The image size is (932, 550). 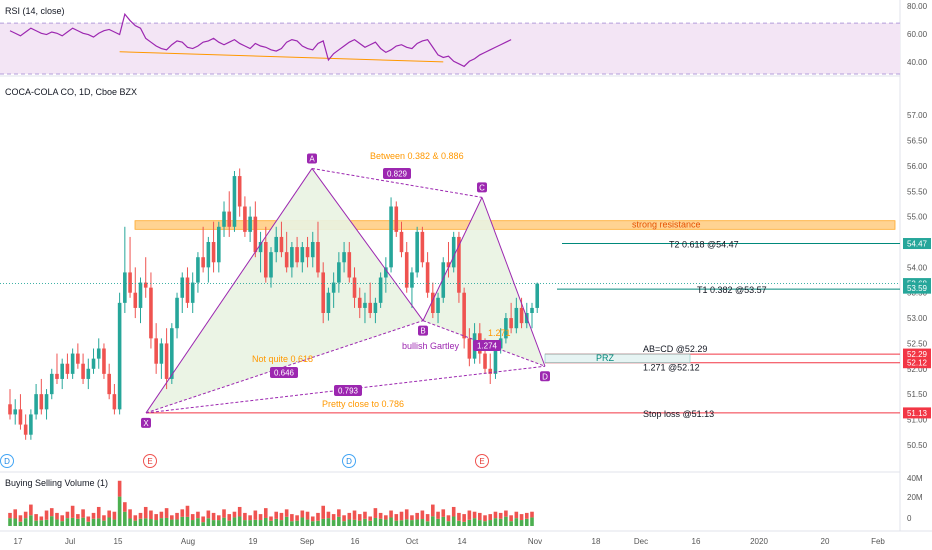 I want to click on ratio-badge-0646: 0.646, so click(x=284, y=373).